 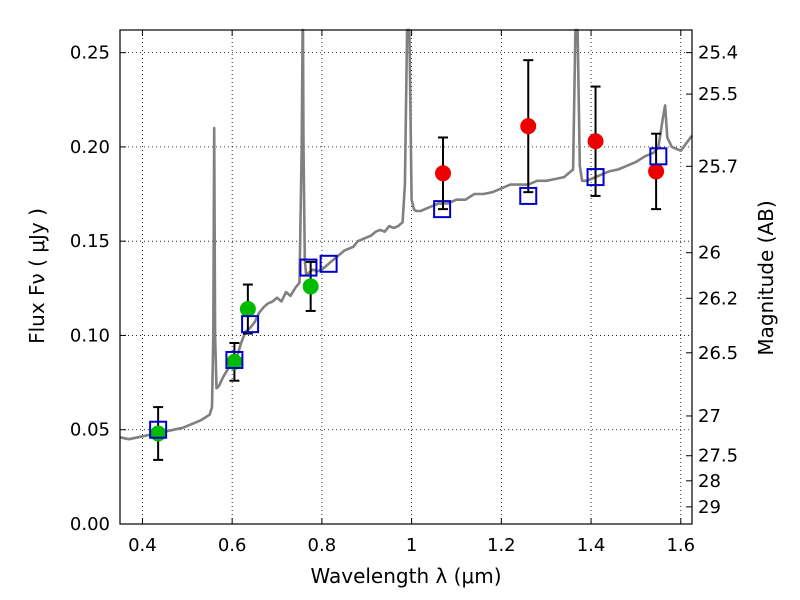 What do you see at coordinates (322, 545) in the screenshot?
I see `x-tick-label: 0.8` at bounding box center [322, 545].